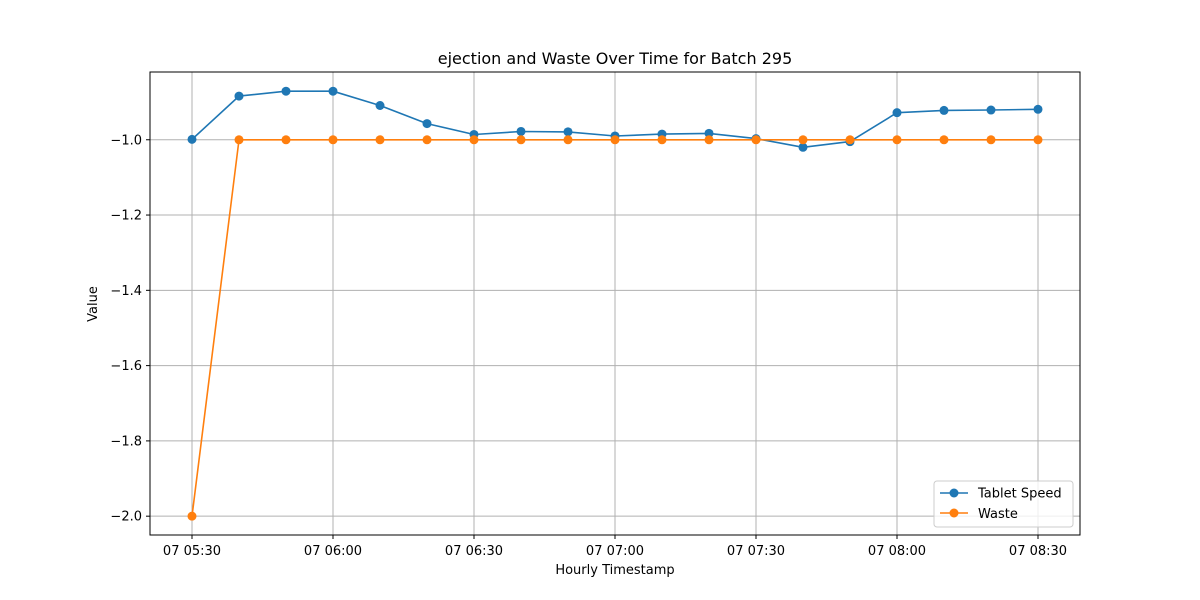 The height and width of the screenshot is (600, 1200). Describe the element at coordinates (126, 366) in the screenshot. I see `y-tick-label: −1.6` at that location.